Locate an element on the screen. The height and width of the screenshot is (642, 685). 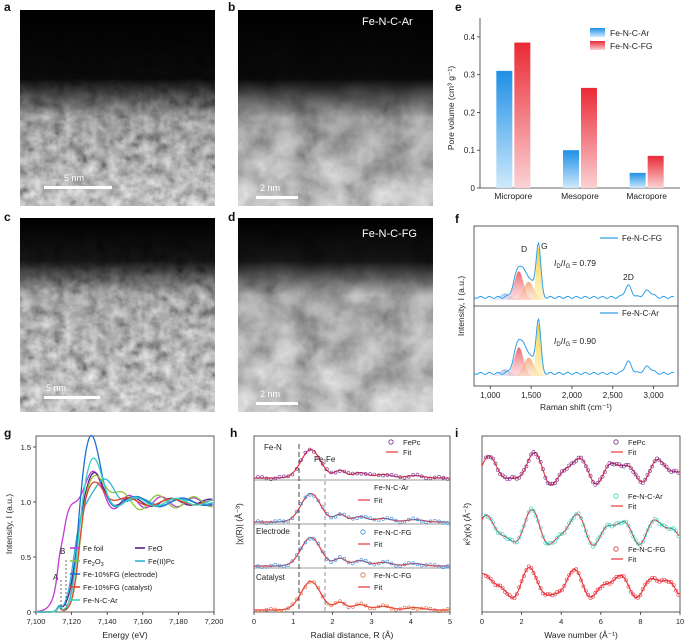
i-ylabel: κ²χ(κ) (Å⁻²) is located at coordinates (467, 524).